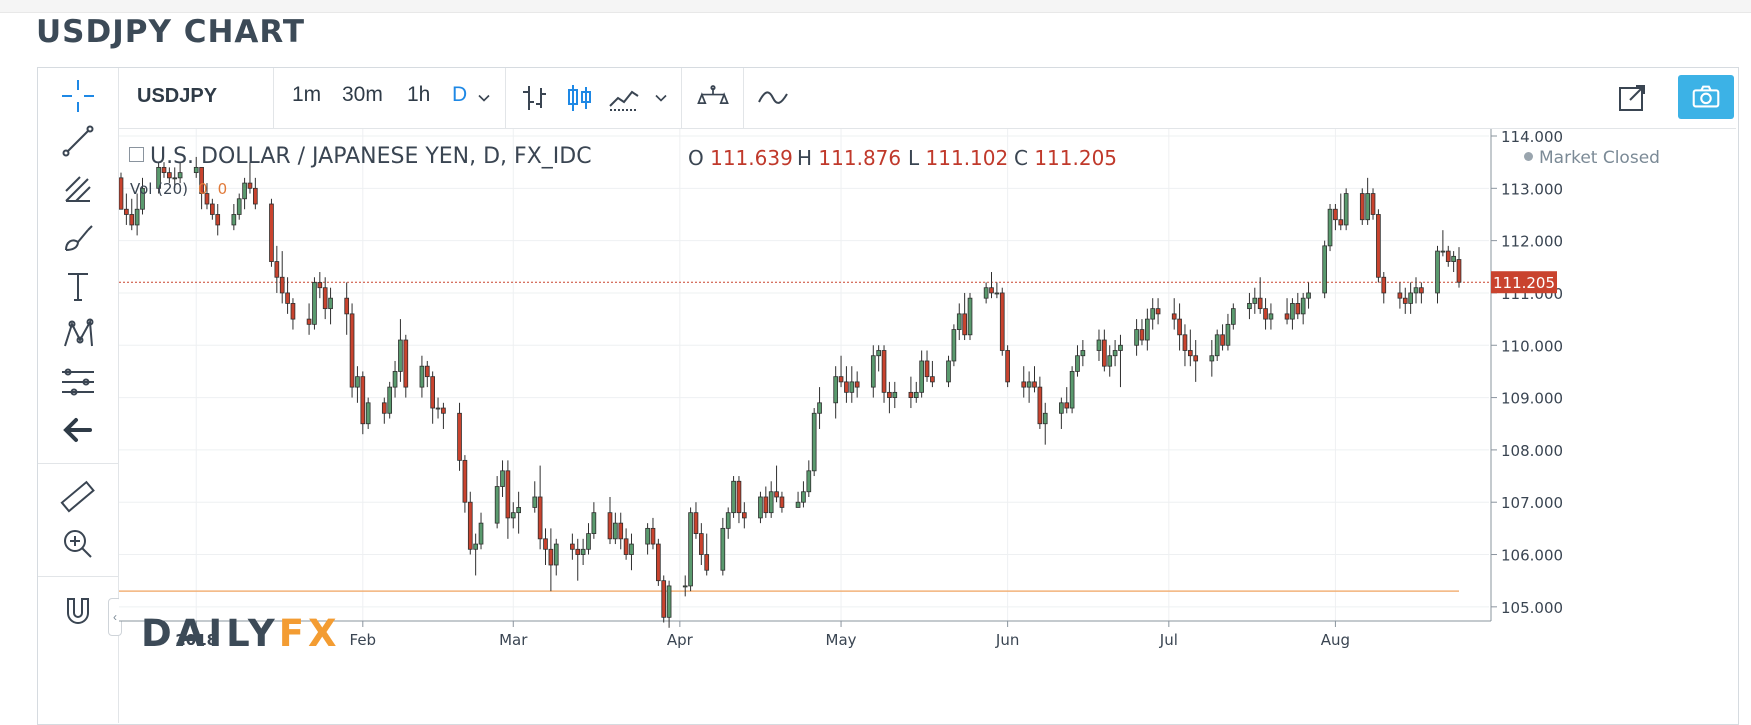  I want to click on pitchfork-icon, so click(78, 189).